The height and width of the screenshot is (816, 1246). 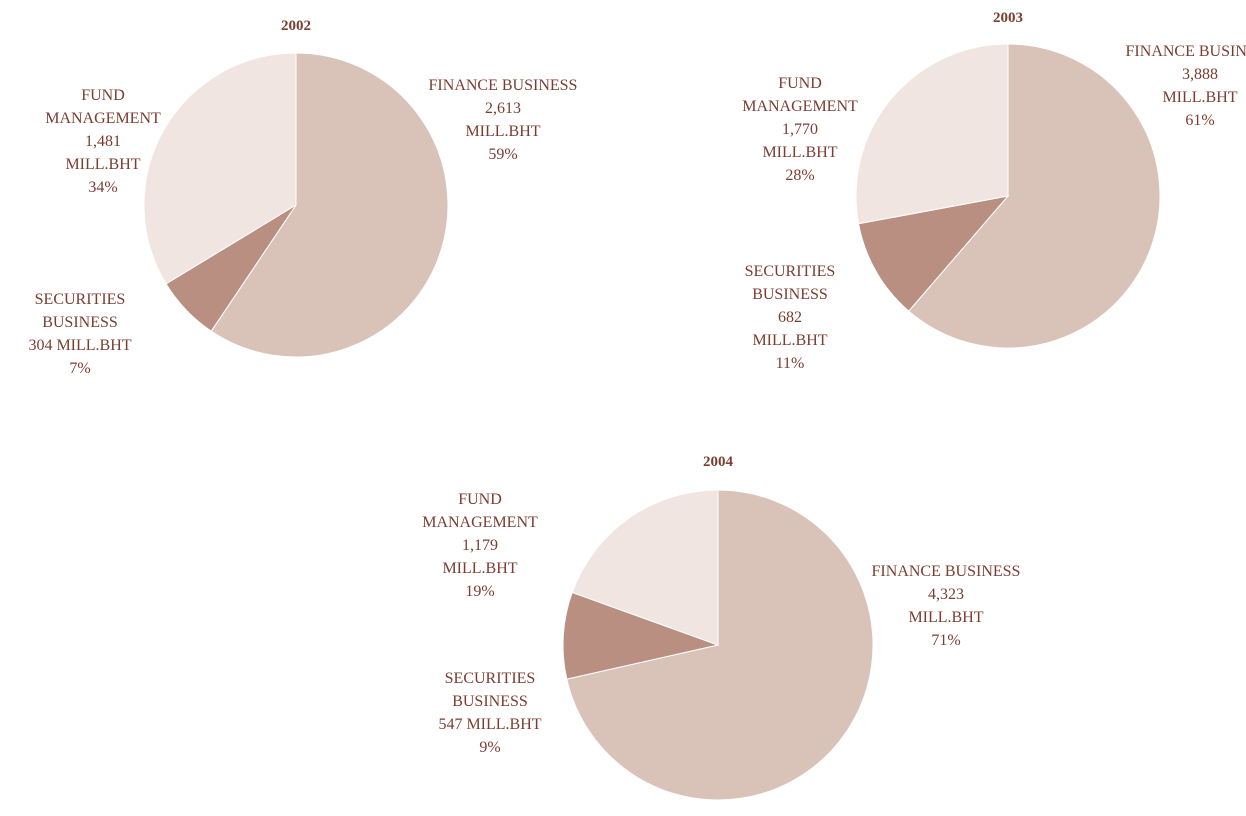 I want to click on slice-label: SECURITIES BUSINESS 682 MILL.BHT 11%, so click(x=790, y=317).